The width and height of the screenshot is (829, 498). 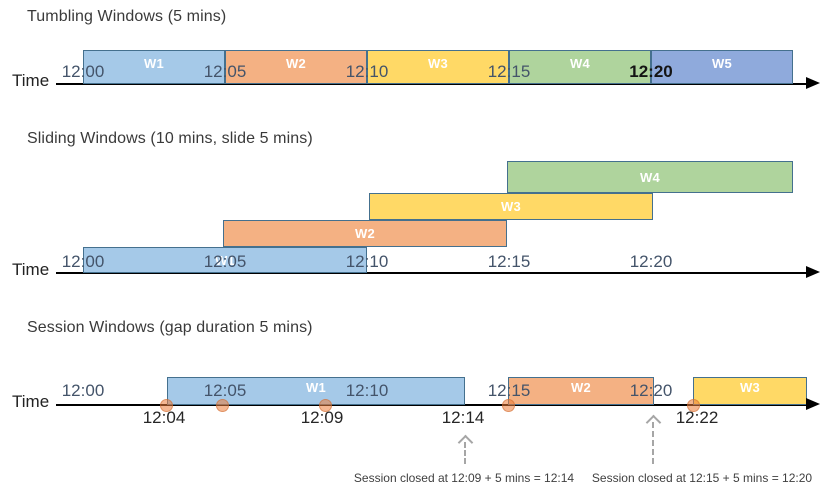 I want to click on tick-label-sliding-1220: 12:20, so click(x=651, y=261).